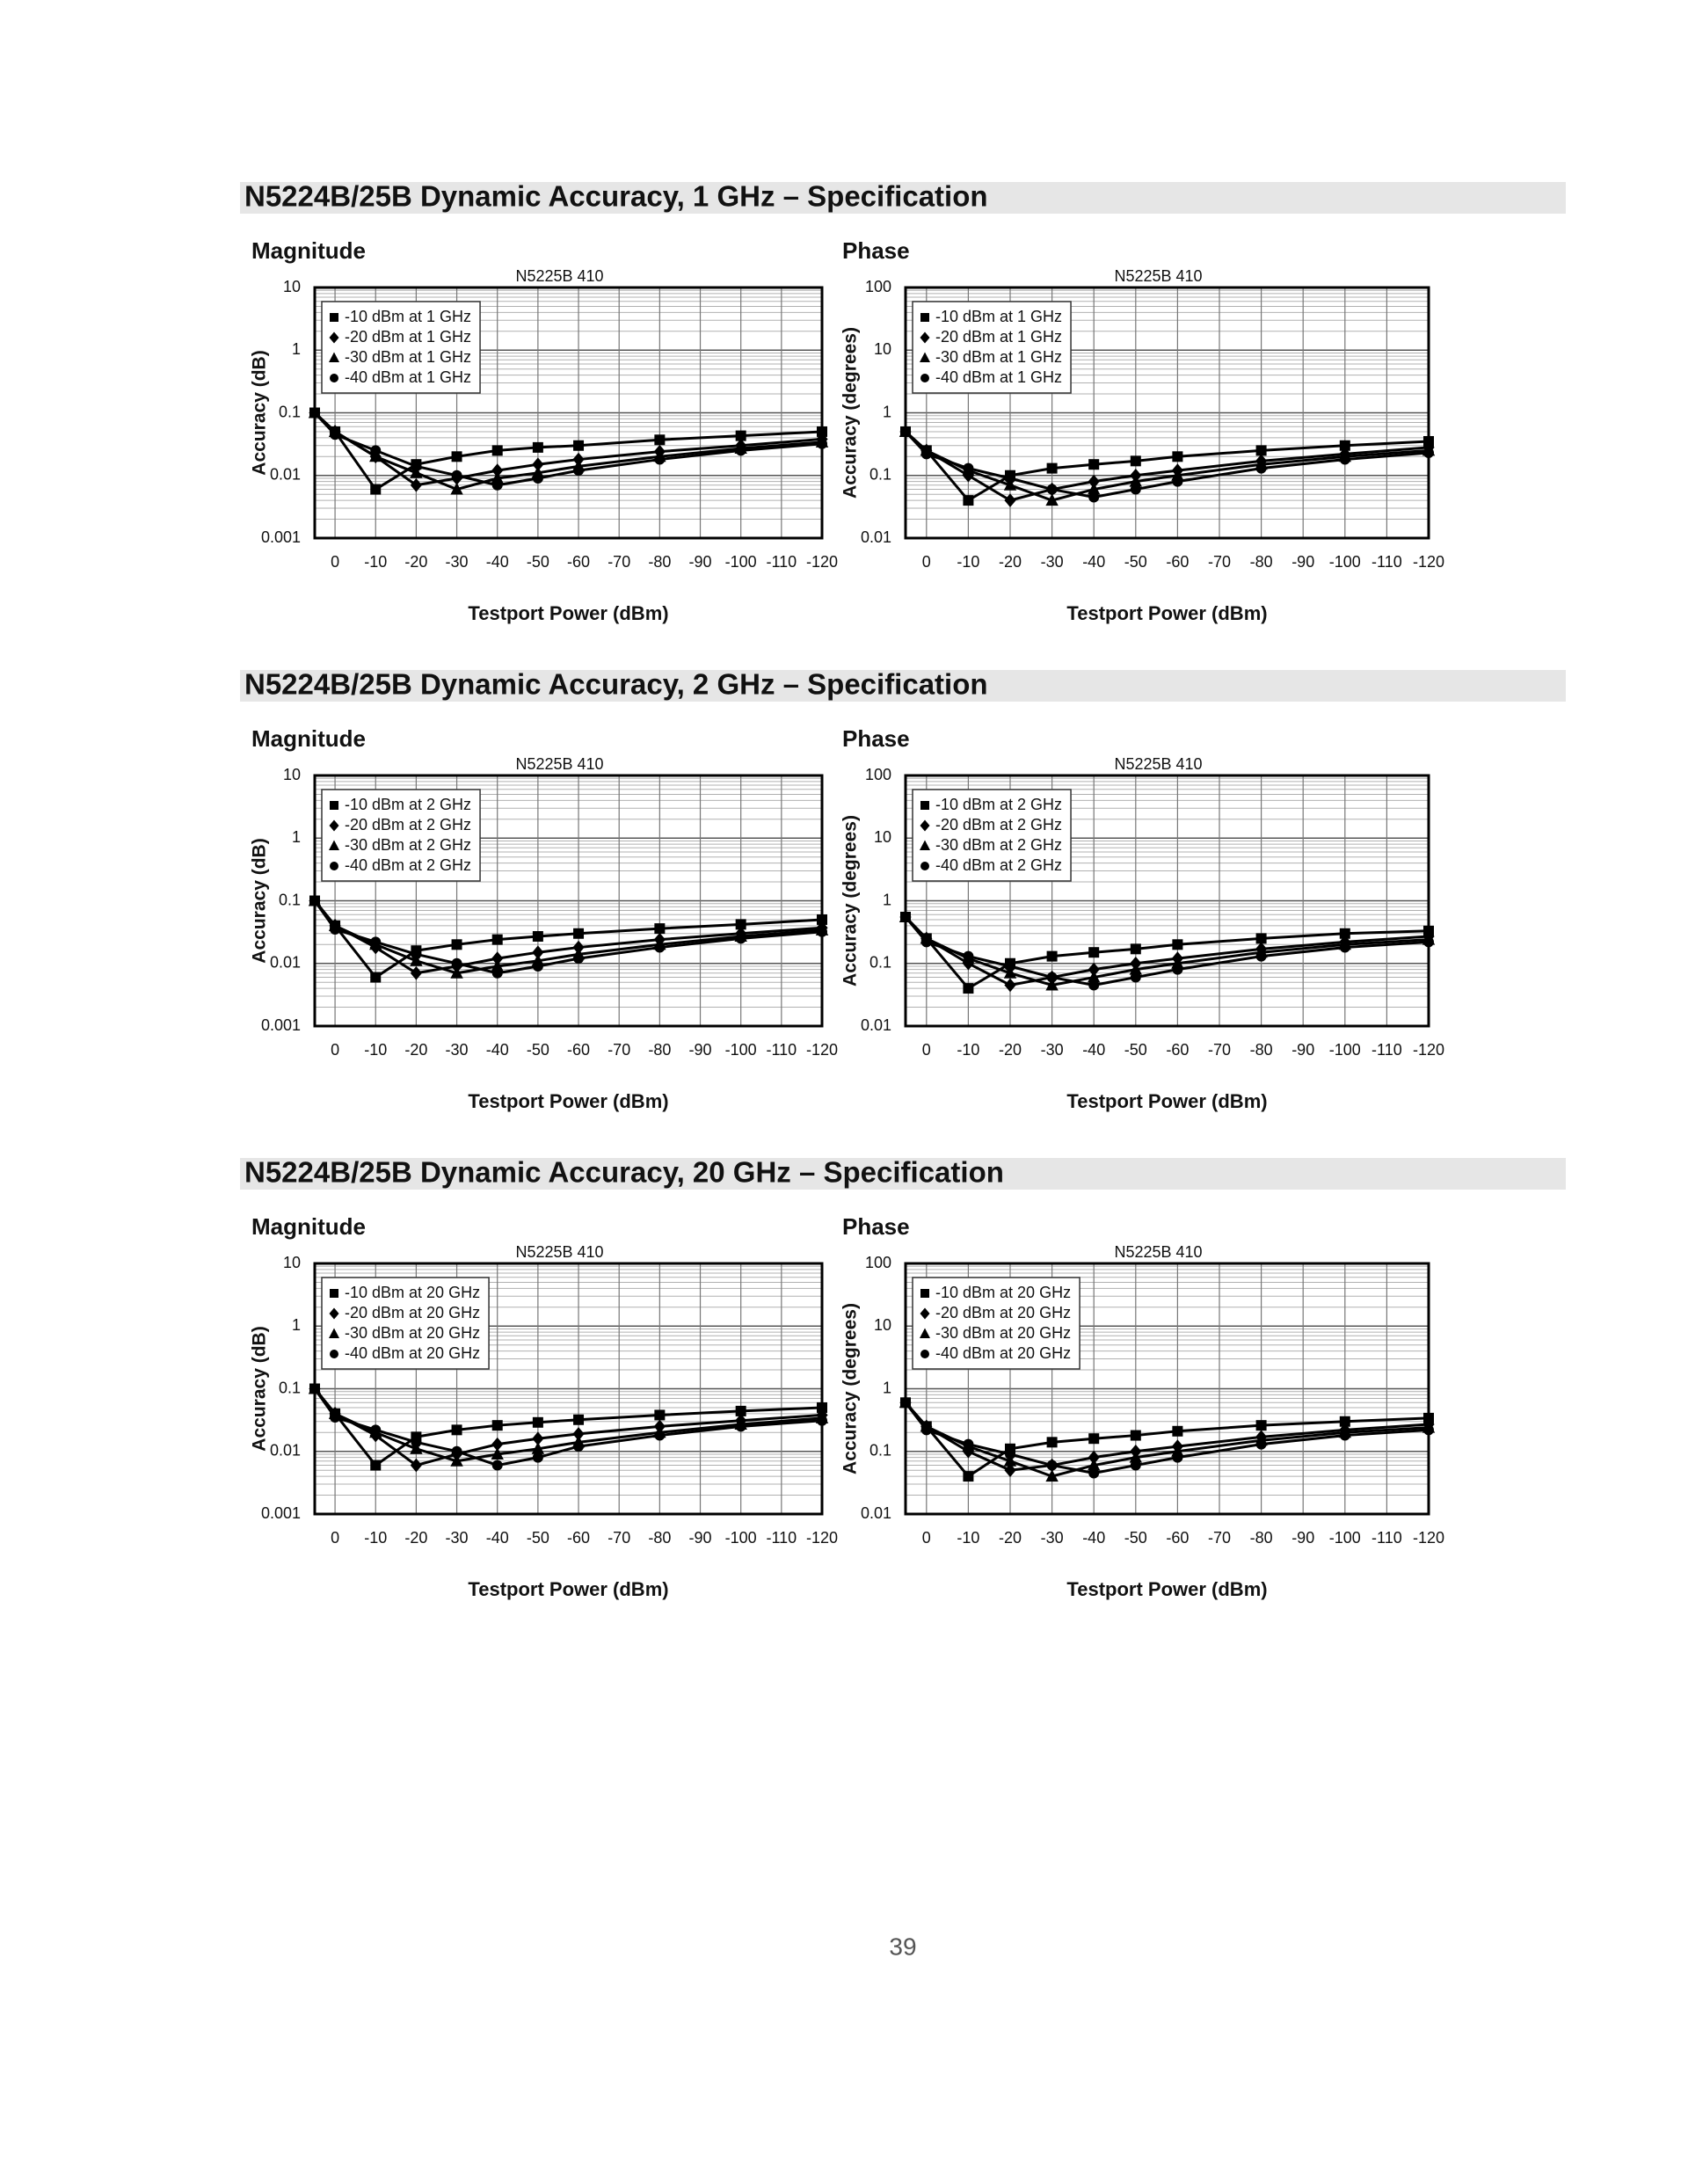 This screenshot has height=2184, width=1688. Describe the element at coordinates (741, 562) in the screenshot. I see `x-tick-label: -100` at that location.